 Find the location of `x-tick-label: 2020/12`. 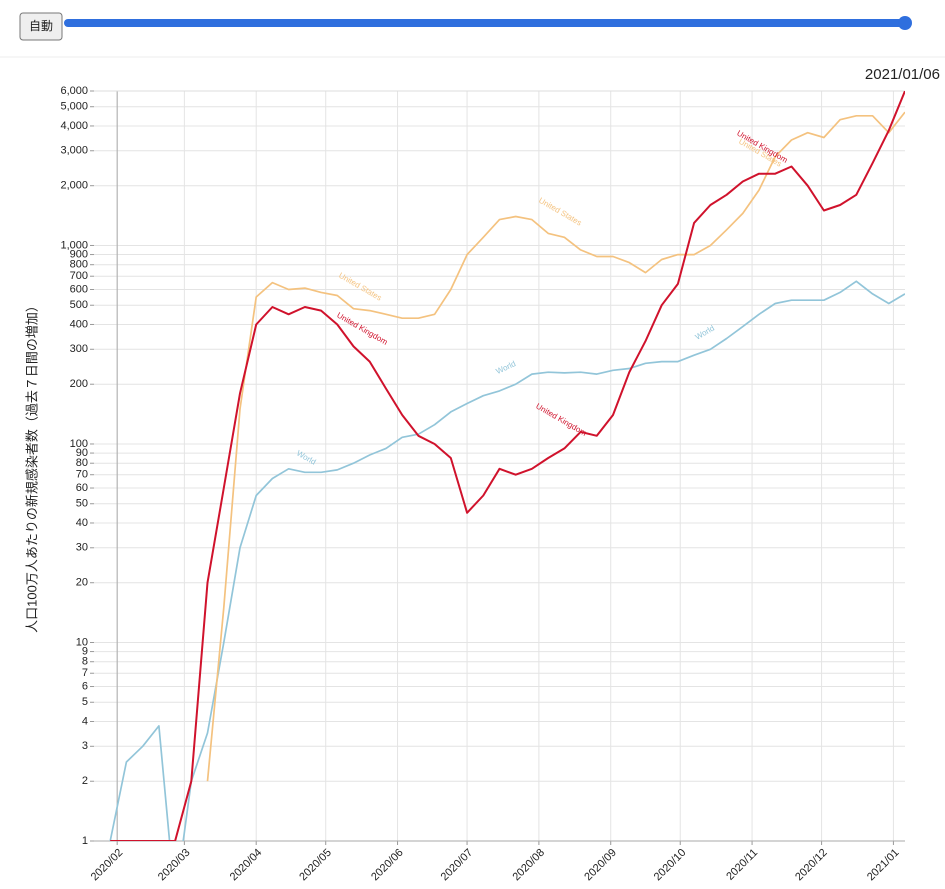

x-tick-label: 2020/12 is located at coordinates (811, 865).